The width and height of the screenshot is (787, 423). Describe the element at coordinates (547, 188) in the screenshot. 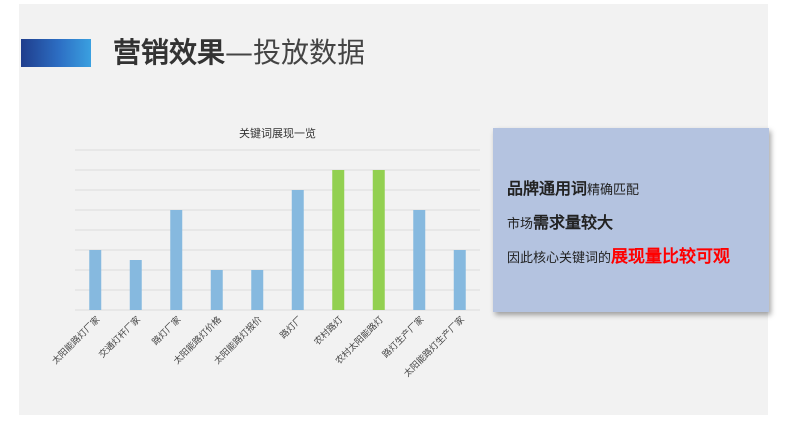

I see `info-line-1-emphasis: 品牌通用词` at that location.